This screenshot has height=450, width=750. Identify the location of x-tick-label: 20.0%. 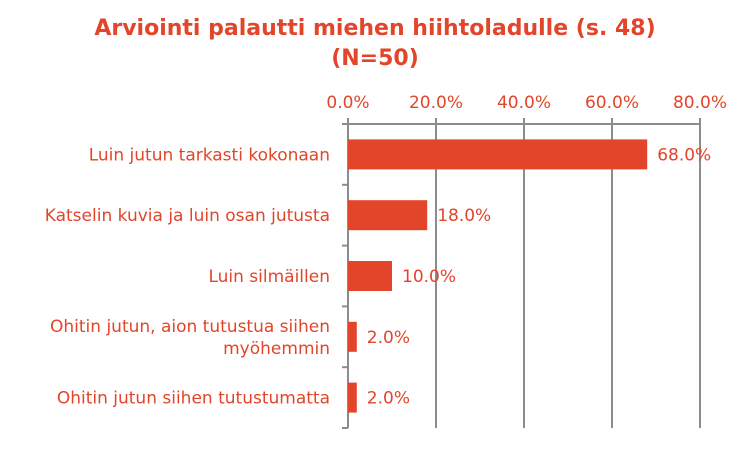
(436, 103).